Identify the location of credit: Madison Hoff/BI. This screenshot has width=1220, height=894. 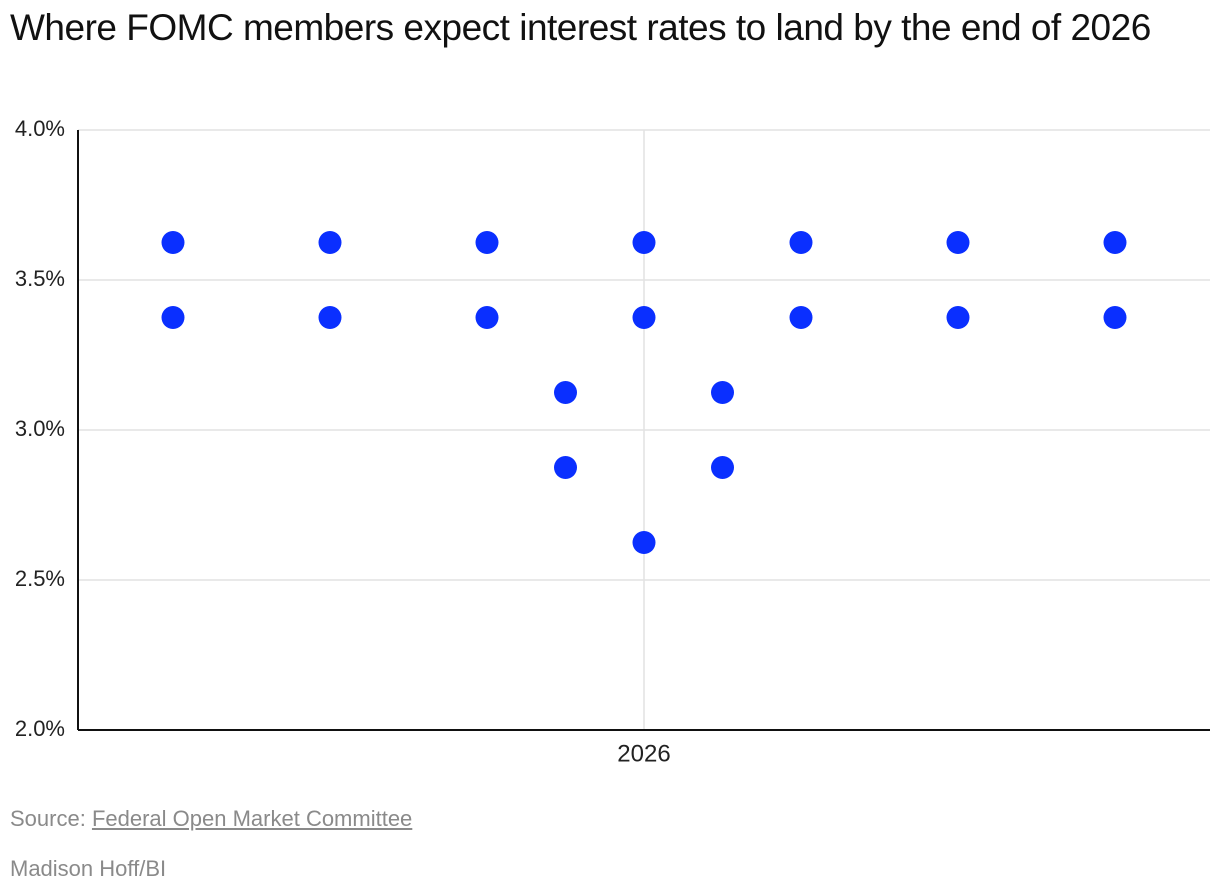
(88, 868).